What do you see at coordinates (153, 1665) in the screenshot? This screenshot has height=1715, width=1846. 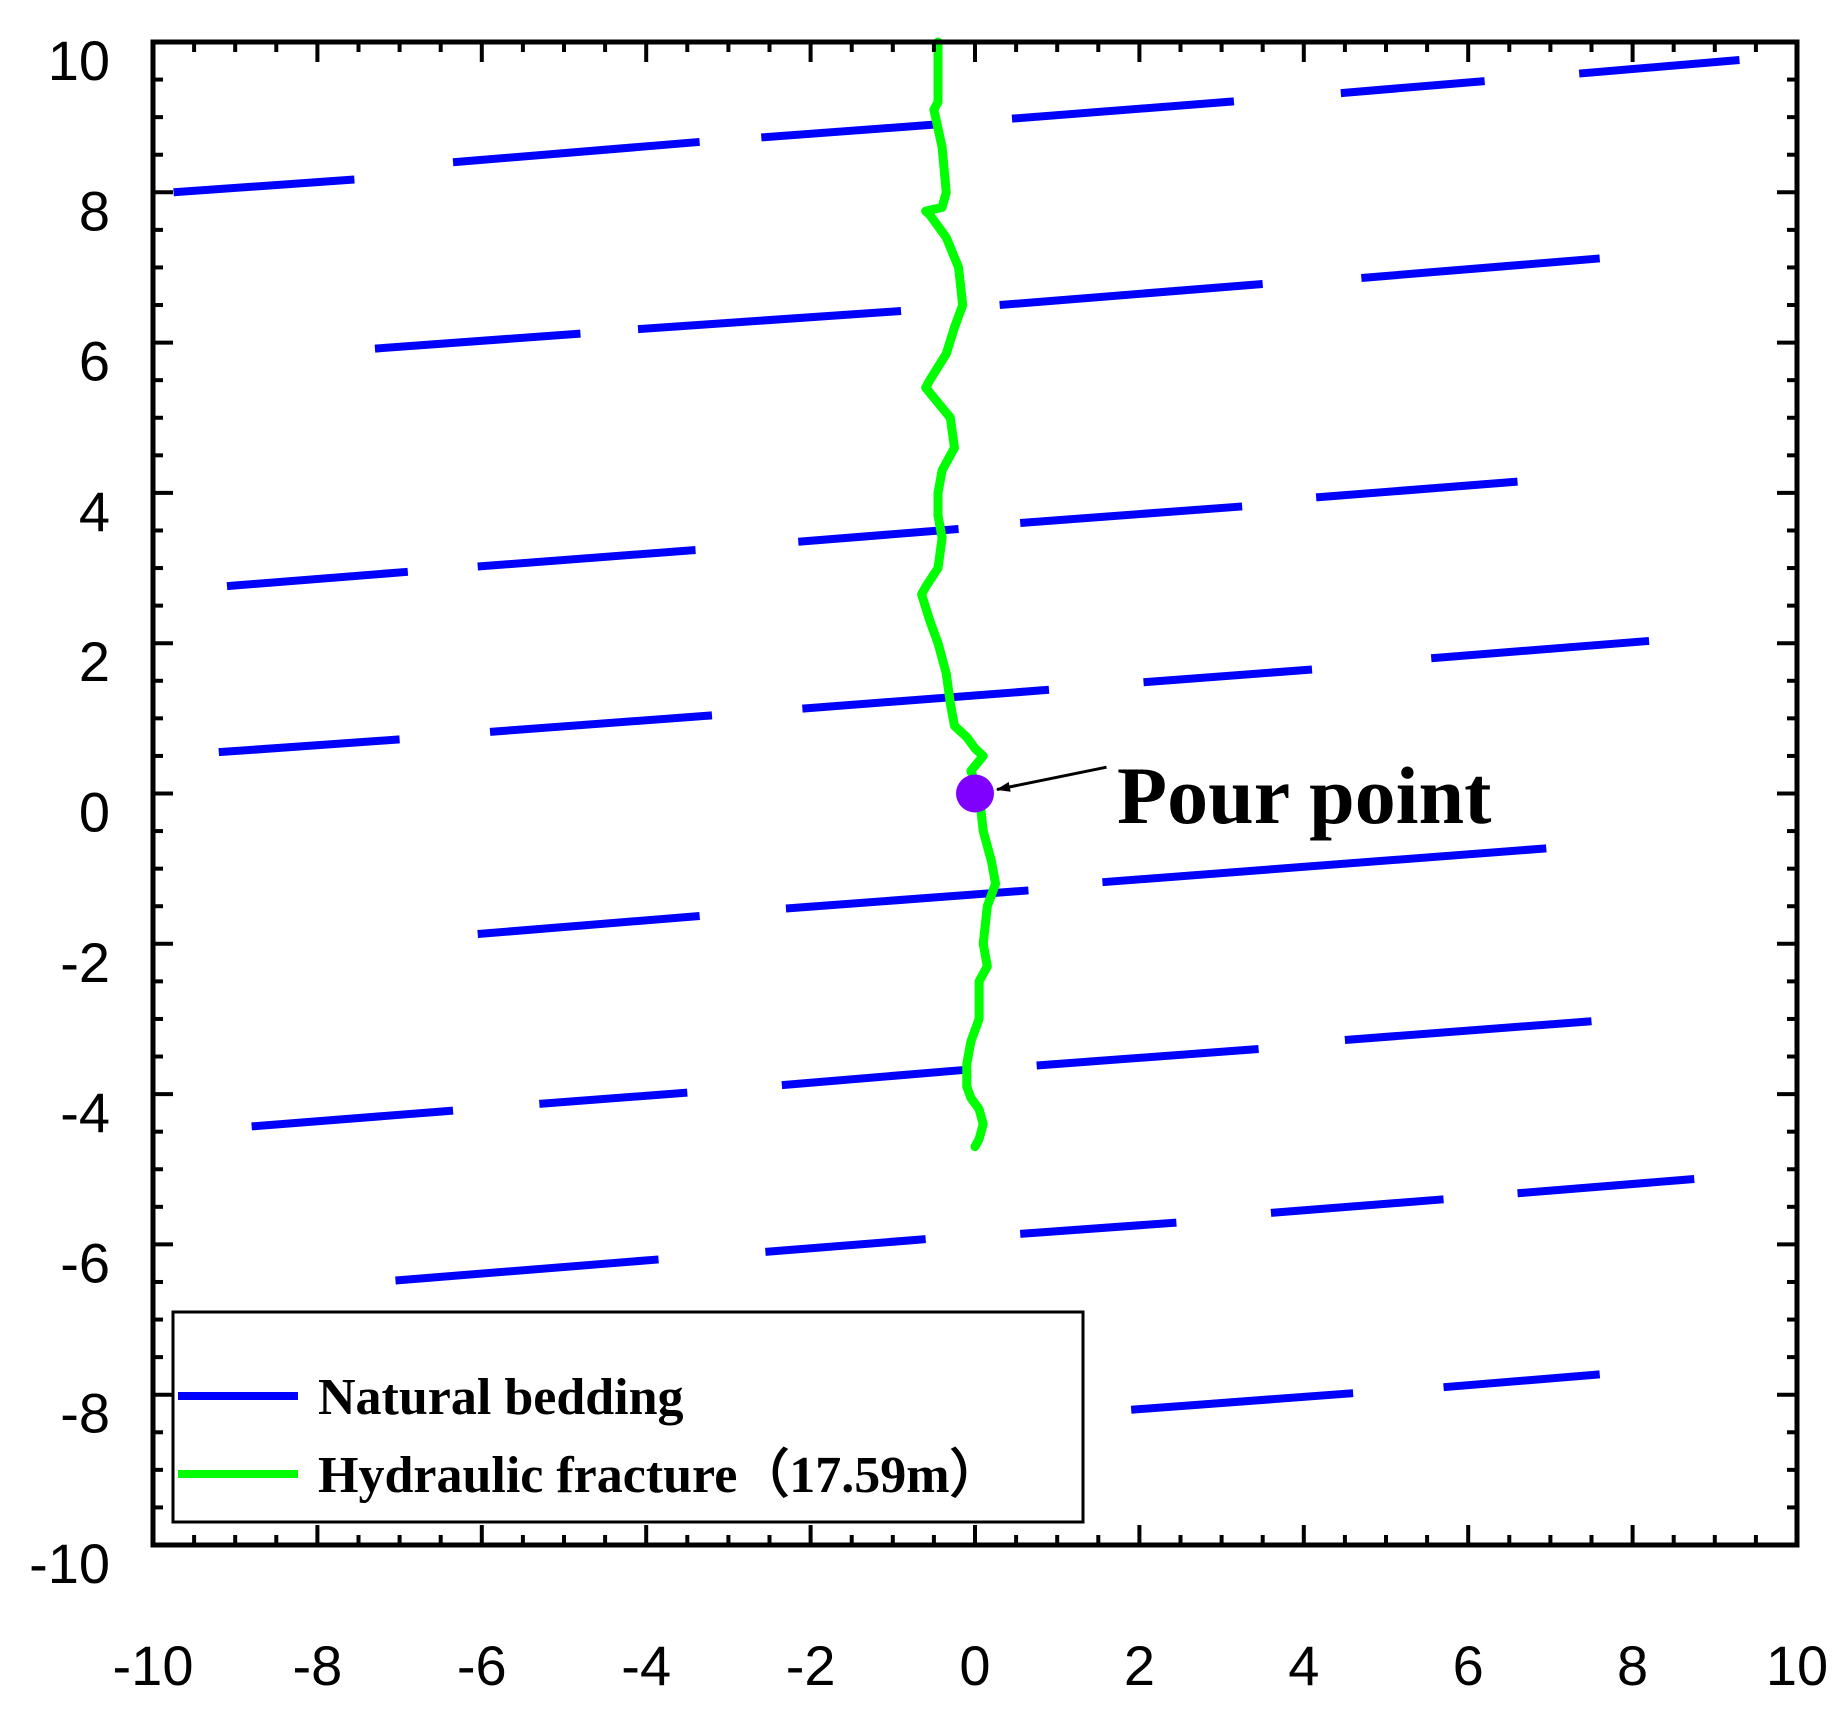 I see `x-tick-label: -10` at bounding box center [153, 1665].